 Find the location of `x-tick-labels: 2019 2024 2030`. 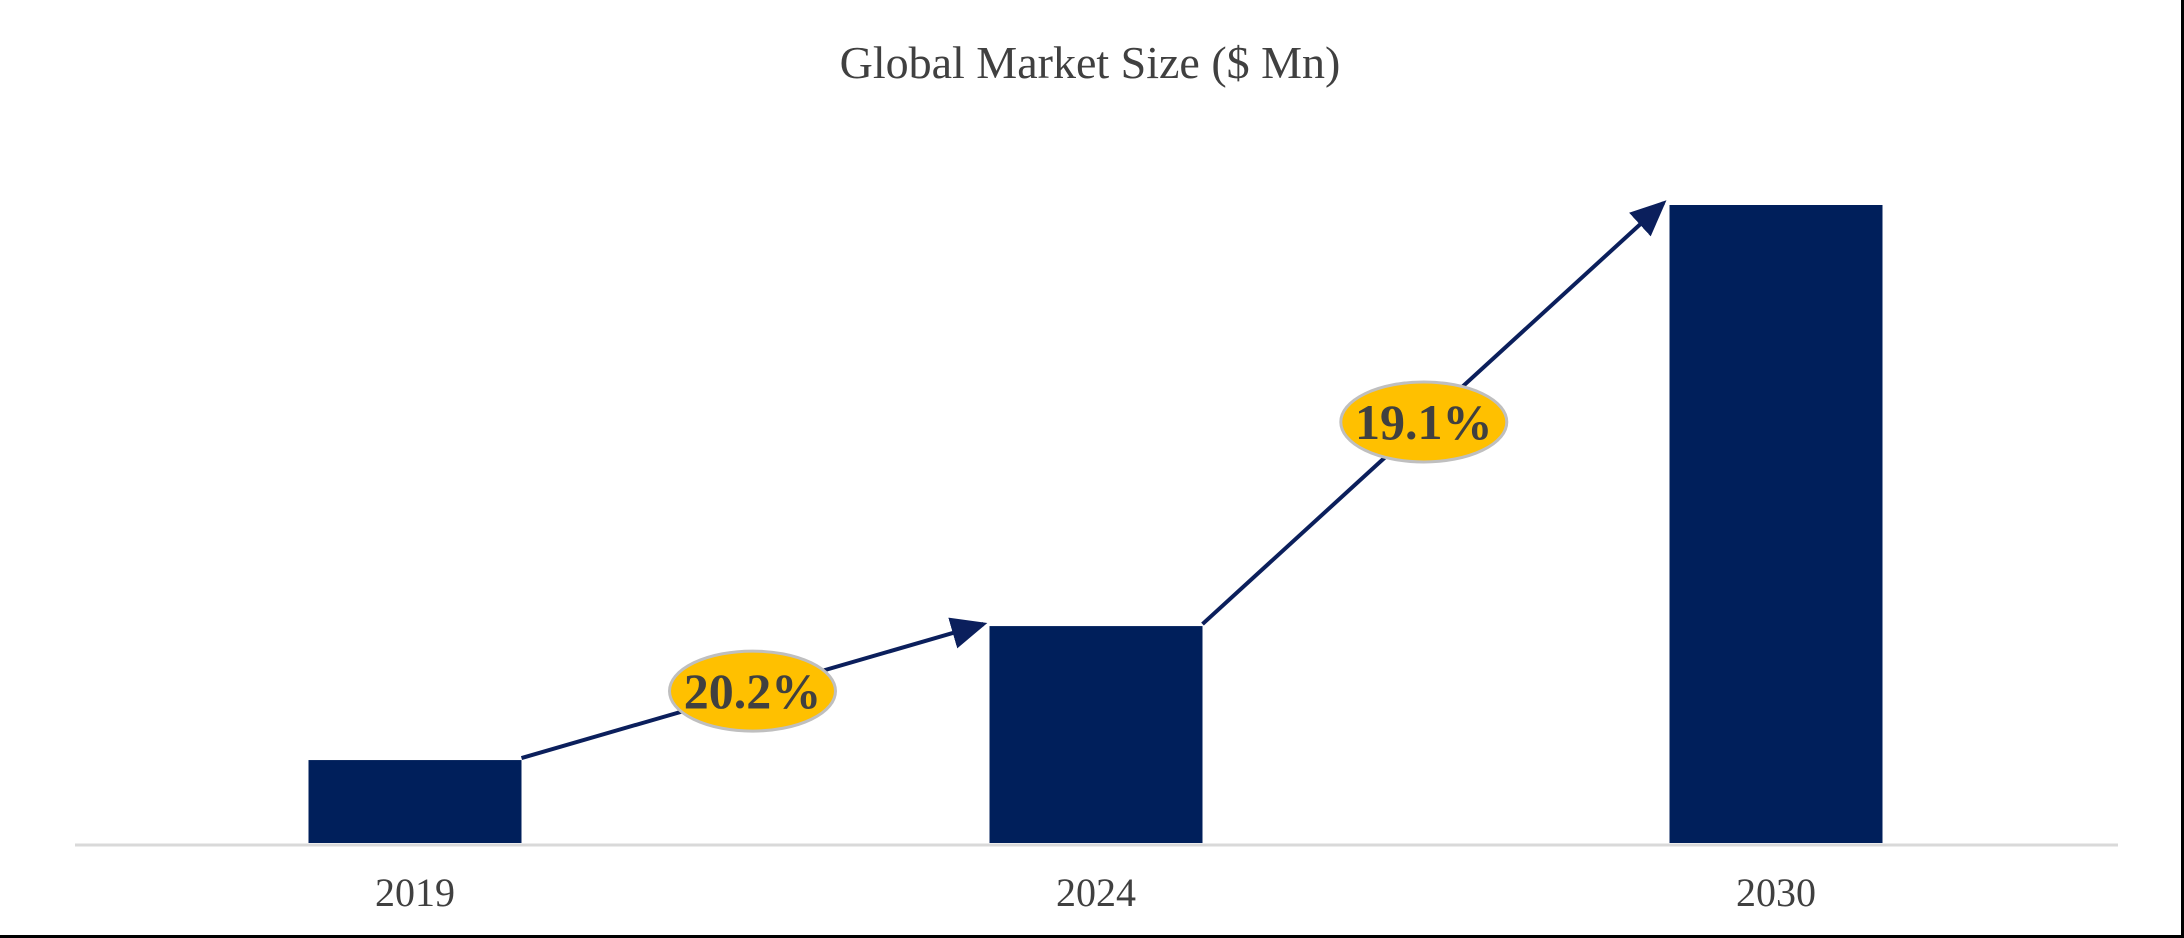

x-tick-labels: 2019 2024 2030 is located at coordinates (1095, 892).